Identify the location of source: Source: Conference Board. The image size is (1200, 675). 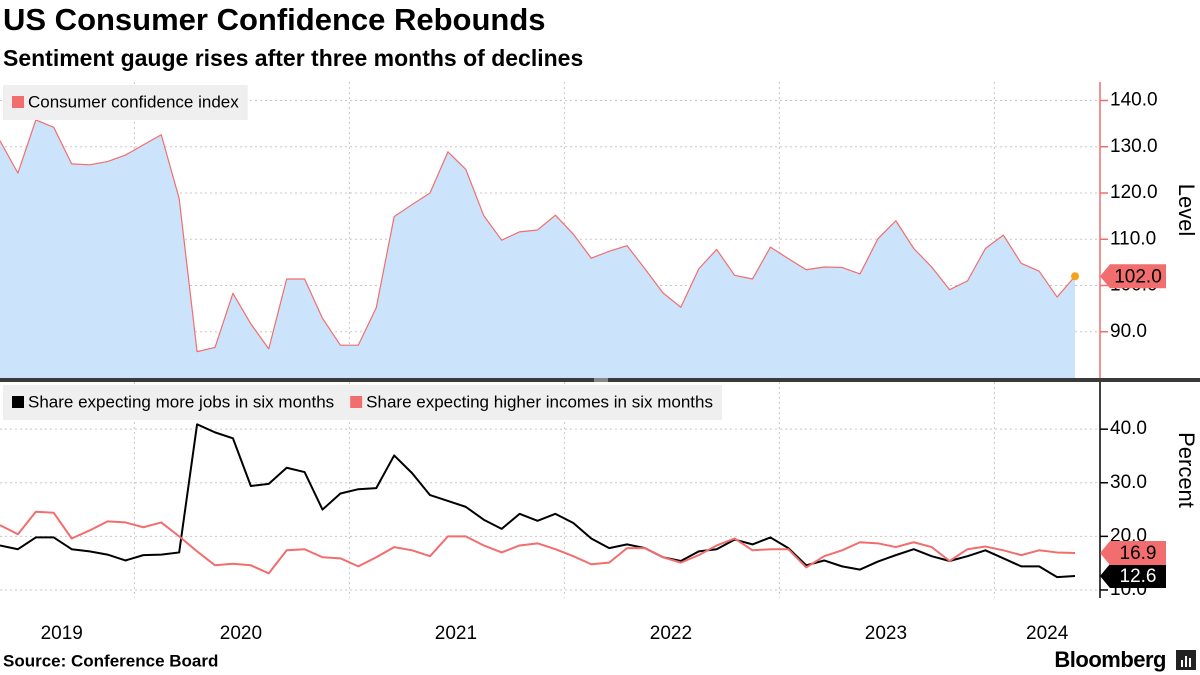
(110, 660).